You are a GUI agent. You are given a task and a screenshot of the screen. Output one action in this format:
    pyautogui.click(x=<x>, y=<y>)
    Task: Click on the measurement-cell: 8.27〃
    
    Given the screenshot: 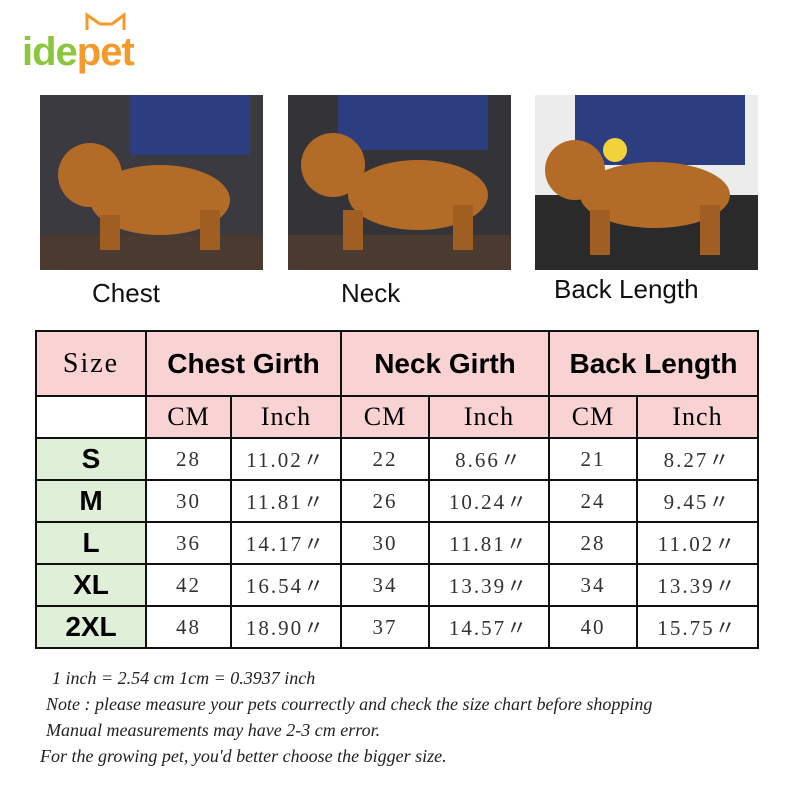 What is the action you would take?
    pyautogui.click(x=697, y=459)
    